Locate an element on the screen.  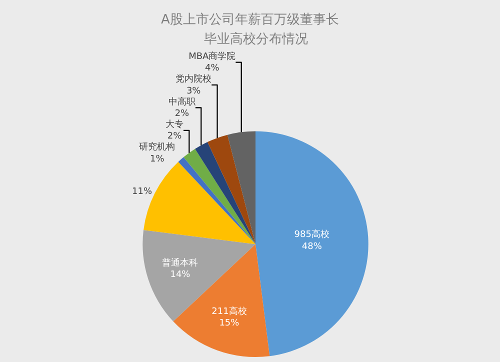
data-label: 15% is located at coordinates (229, 323).